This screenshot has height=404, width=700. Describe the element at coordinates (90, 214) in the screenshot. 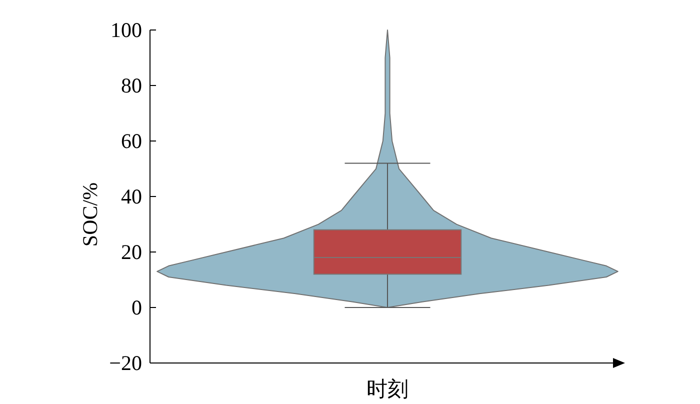

I see `y-axis-title: SOC/%` at that location.